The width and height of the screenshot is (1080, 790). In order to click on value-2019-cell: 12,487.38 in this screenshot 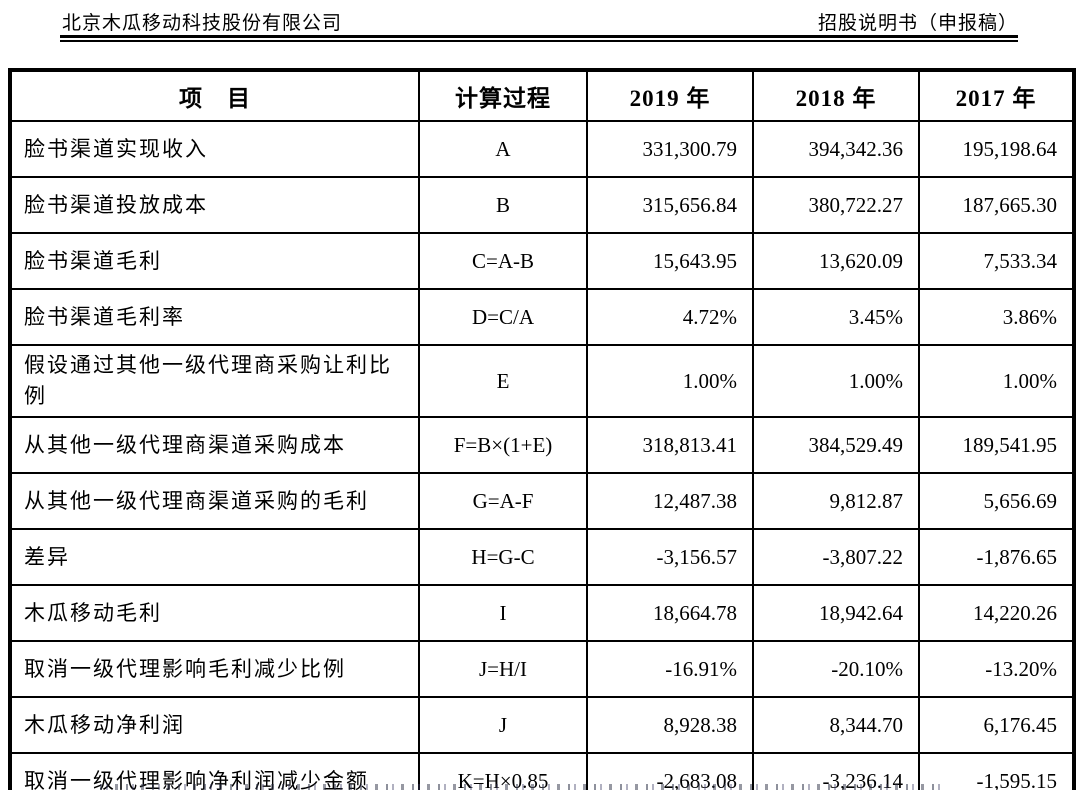, I will do `click(670, 501)`.